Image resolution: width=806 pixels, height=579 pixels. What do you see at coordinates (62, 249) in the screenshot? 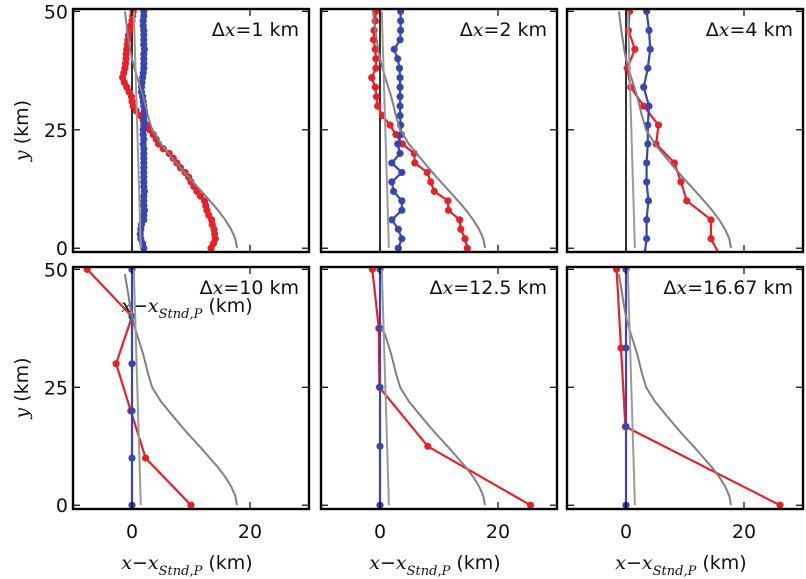
I see `y-tick-label: 0` at bounding box center [62, 249].